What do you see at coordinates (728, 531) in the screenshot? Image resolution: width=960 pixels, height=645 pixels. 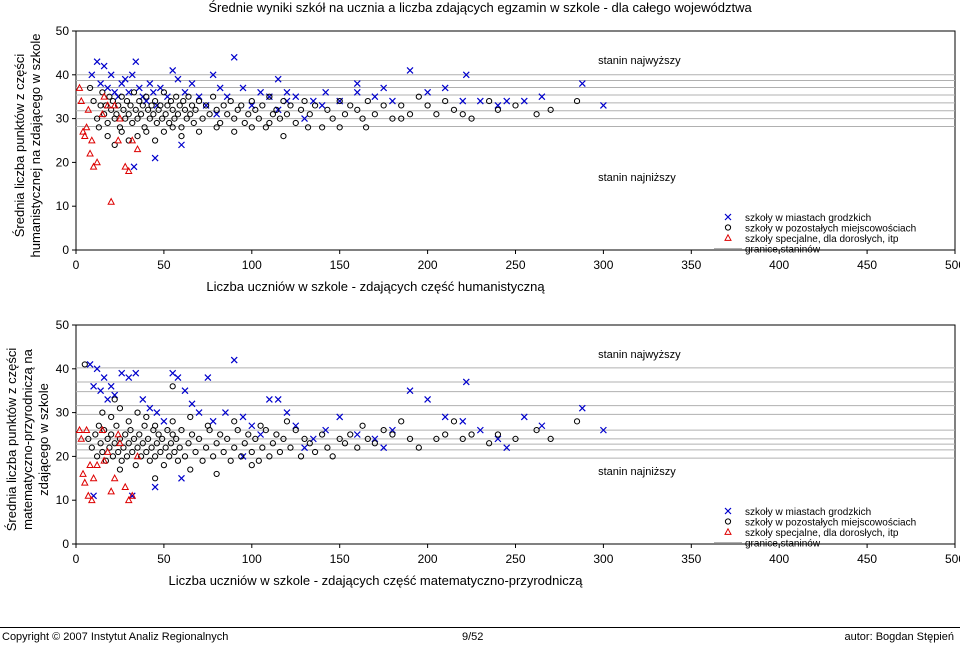 I see `legend-marker-specjalne` at bounding box center [728, 531].